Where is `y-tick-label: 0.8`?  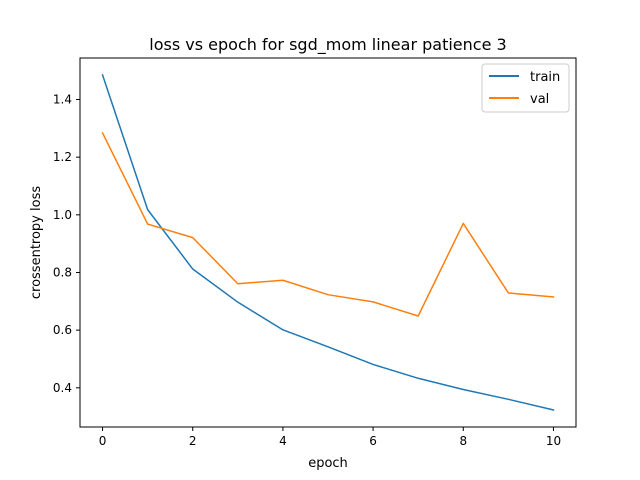 y-tick-label: 0.8 is located at coordinates (62, 272).